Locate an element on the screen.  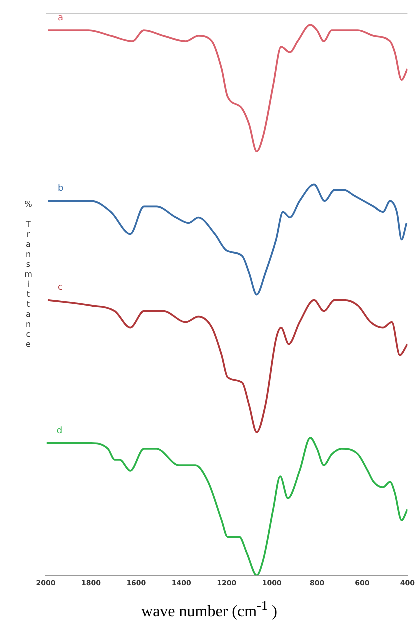
series-label: d is located at coordinates (59, 431).